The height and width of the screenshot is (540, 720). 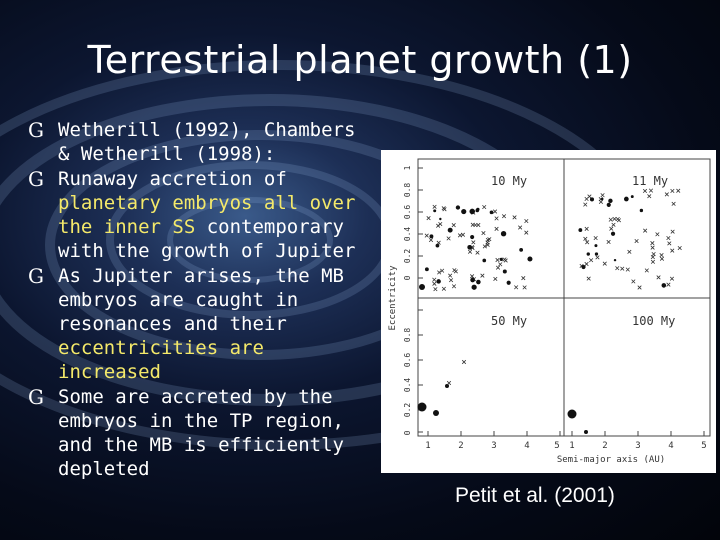 I want to click on bullet-text: Runaway accretion of, so click(x=172, y=179).